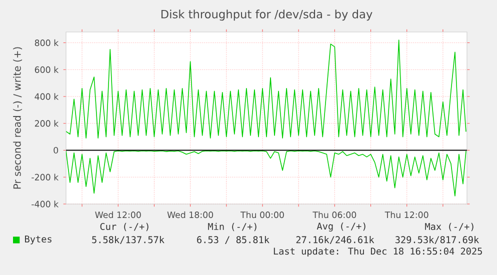 The image size is (497, 275). I want to click on text: 6.53 / 85.81k, so click(233, 240).